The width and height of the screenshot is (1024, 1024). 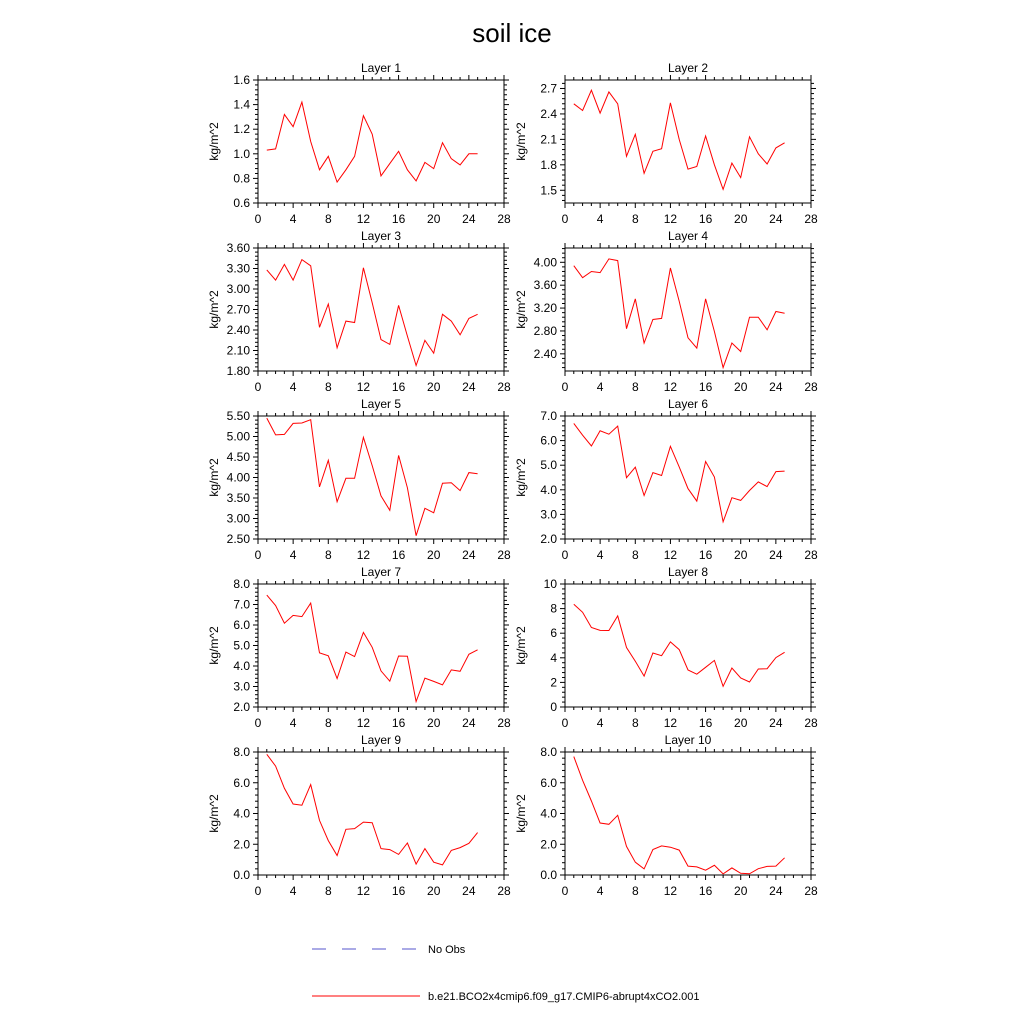 I want to click on y-tick-label: 1.2, so click(x=241, y=129).